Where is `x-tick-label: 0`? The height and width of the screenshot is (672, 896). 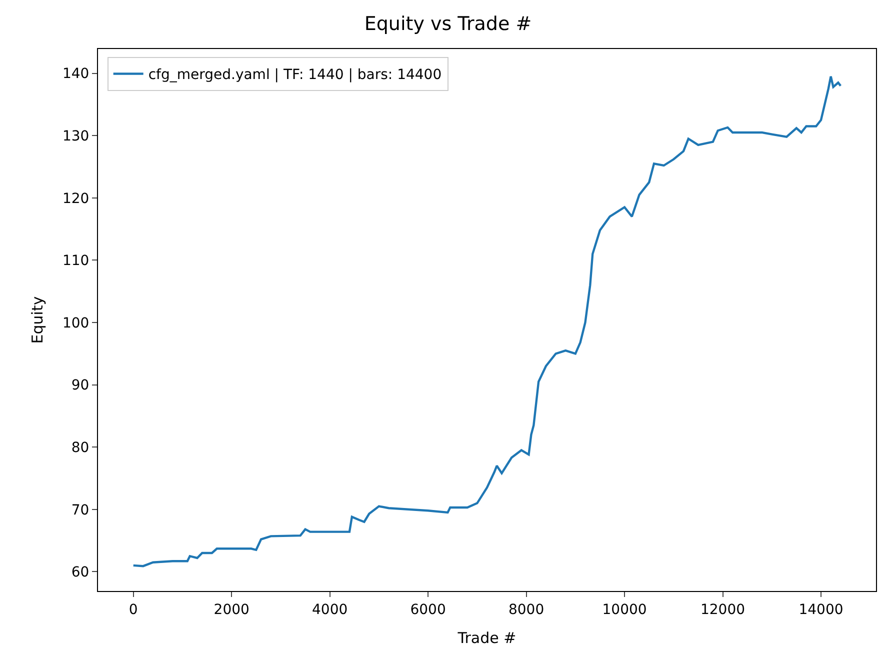 x-tick-label: 0 is located at coordinates (133, 610).